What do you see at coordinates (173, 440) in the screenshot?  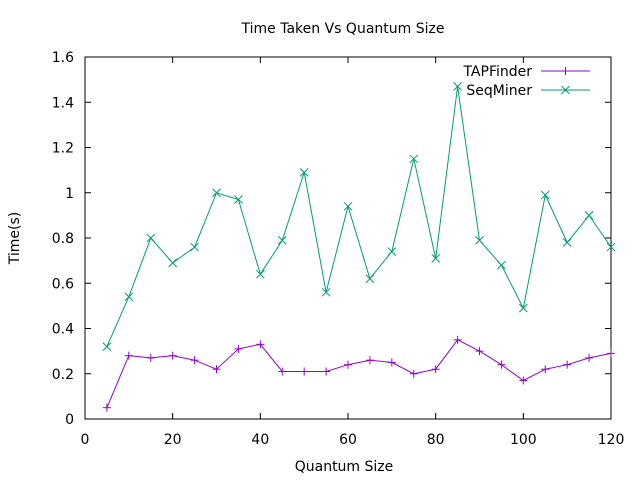 I see `x-tick-label: 20` at bounding box center [173, 440].